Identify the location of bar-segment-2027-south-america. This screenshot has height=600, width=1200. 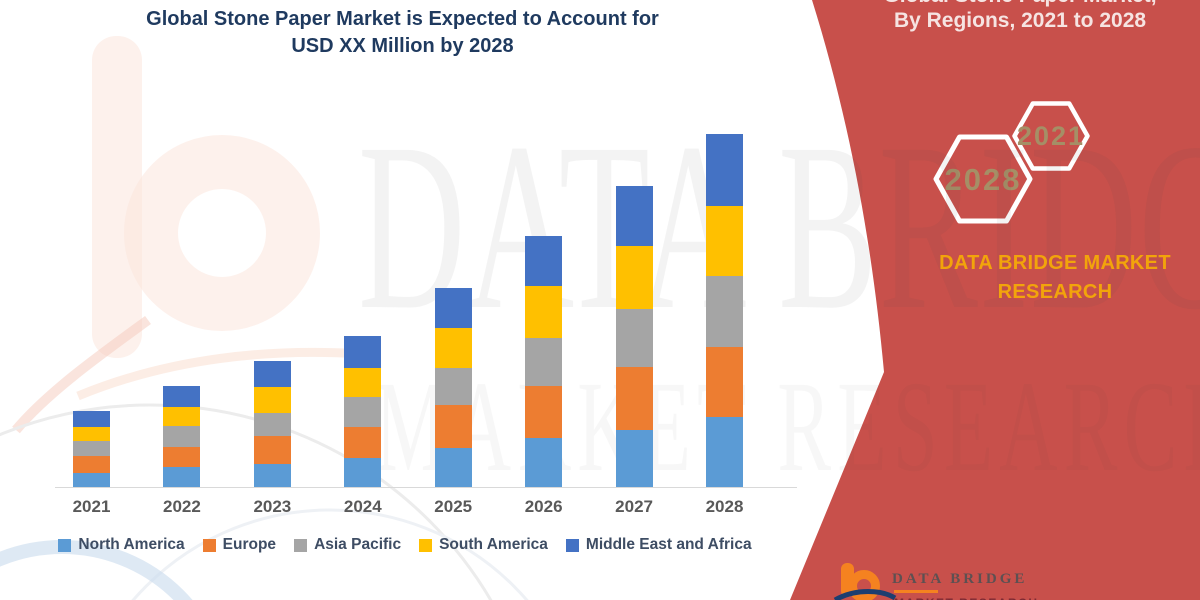
(634, 277).